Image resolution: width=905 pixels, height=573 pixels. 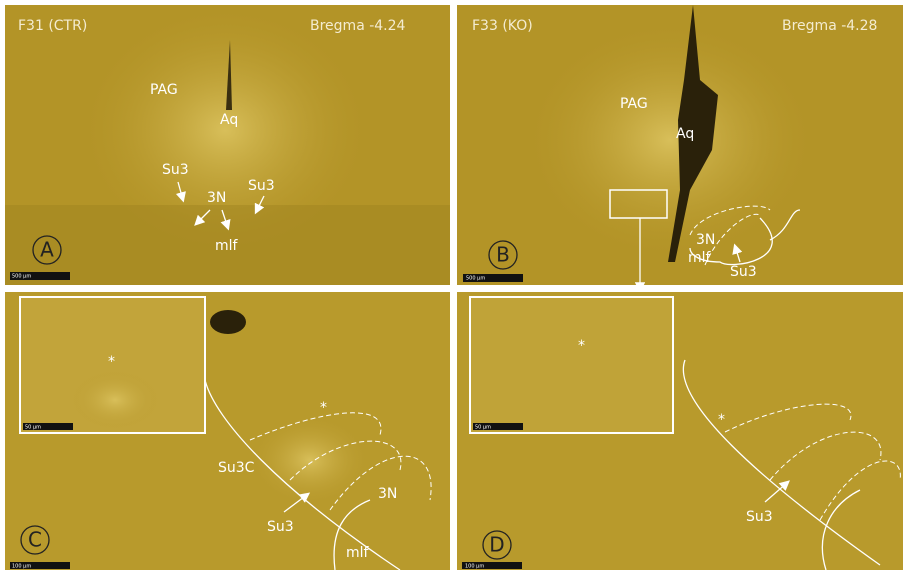 What do you see at coordinates (236, 468) in the screenshot?
I see `label: Su3C` at bounding box center [236, 468].